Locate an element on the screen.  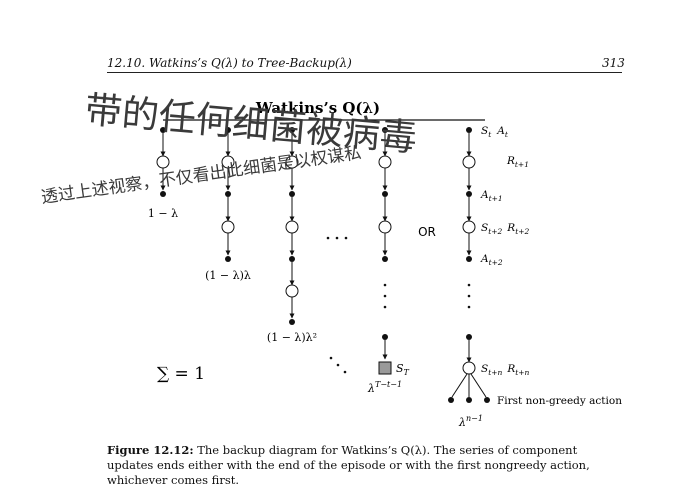
page-number: 313 is located at coordinates (613, 63).